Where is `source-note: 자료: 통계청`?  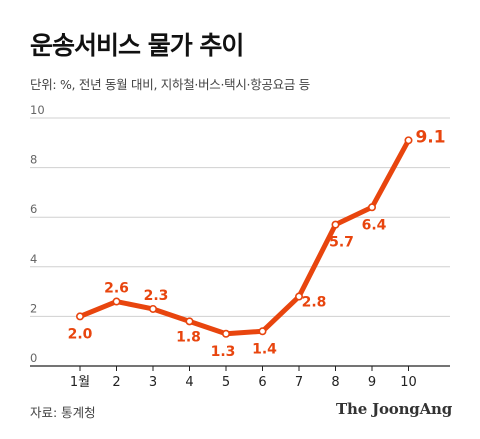
source-note: 자료: 통계청 is located at coordinates (63, 412).